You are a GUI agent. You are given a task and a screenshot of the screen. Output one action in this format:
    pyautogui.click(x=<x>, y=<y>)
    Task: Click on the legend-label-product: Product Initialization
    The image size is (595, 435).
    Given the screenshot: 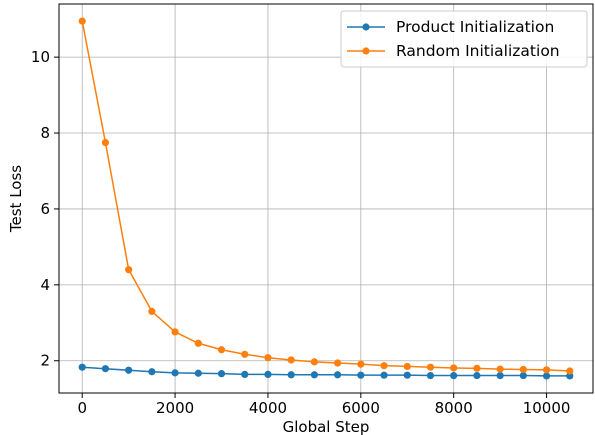 What is the action you would take?
    pyautogui.click(x=475, y=27)
    